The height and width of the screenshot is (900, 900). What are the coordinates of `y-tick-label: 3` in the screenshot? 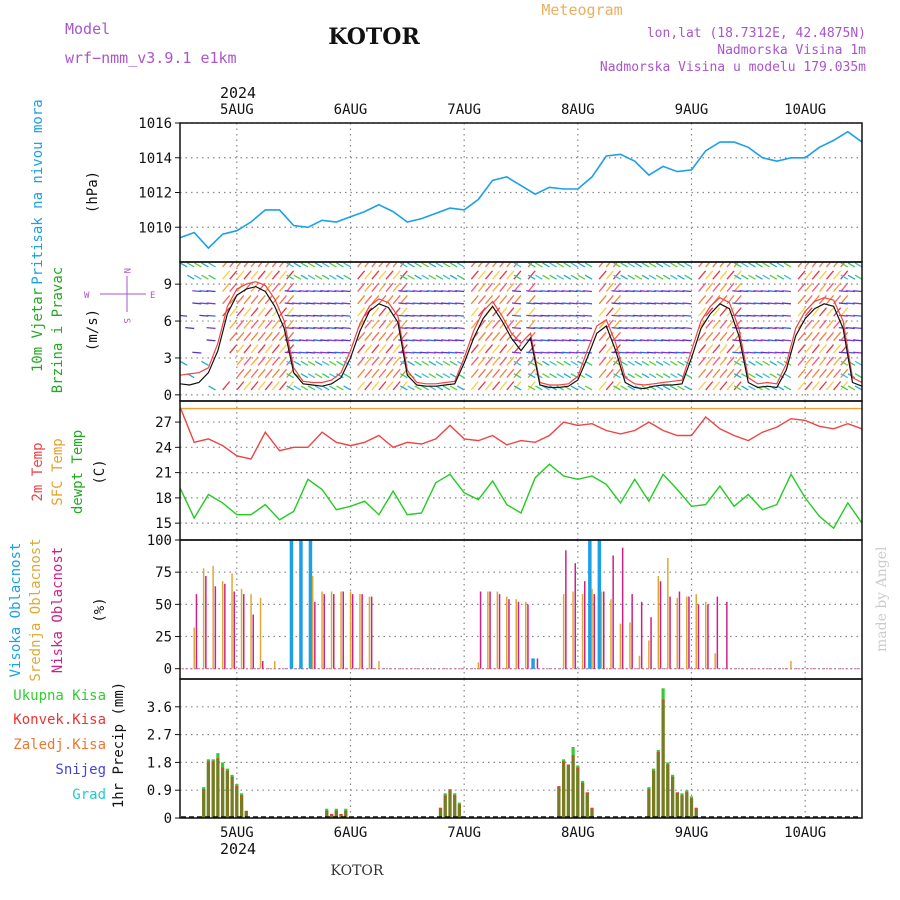 It's located at (168, 359).